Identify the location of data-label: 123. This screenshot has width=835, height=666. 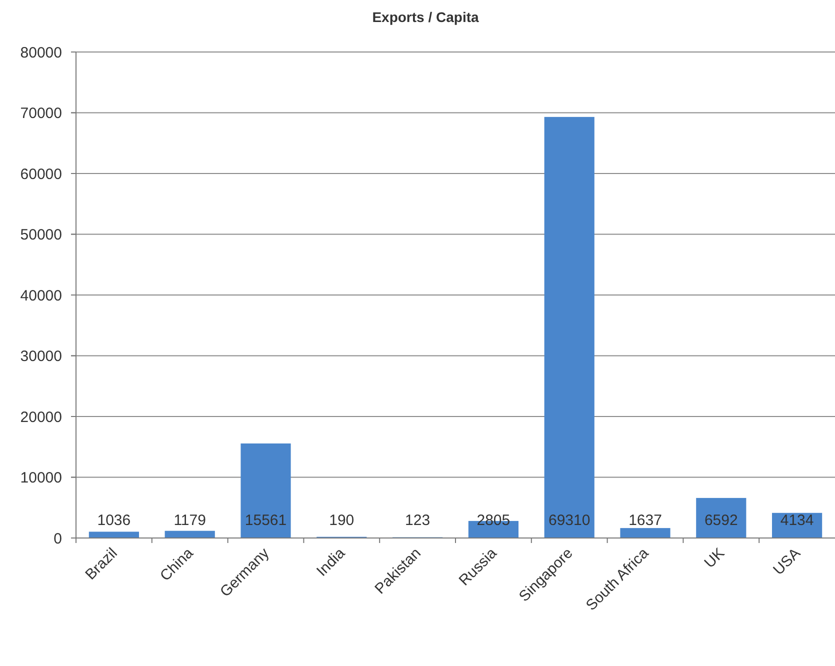
(417, 520).